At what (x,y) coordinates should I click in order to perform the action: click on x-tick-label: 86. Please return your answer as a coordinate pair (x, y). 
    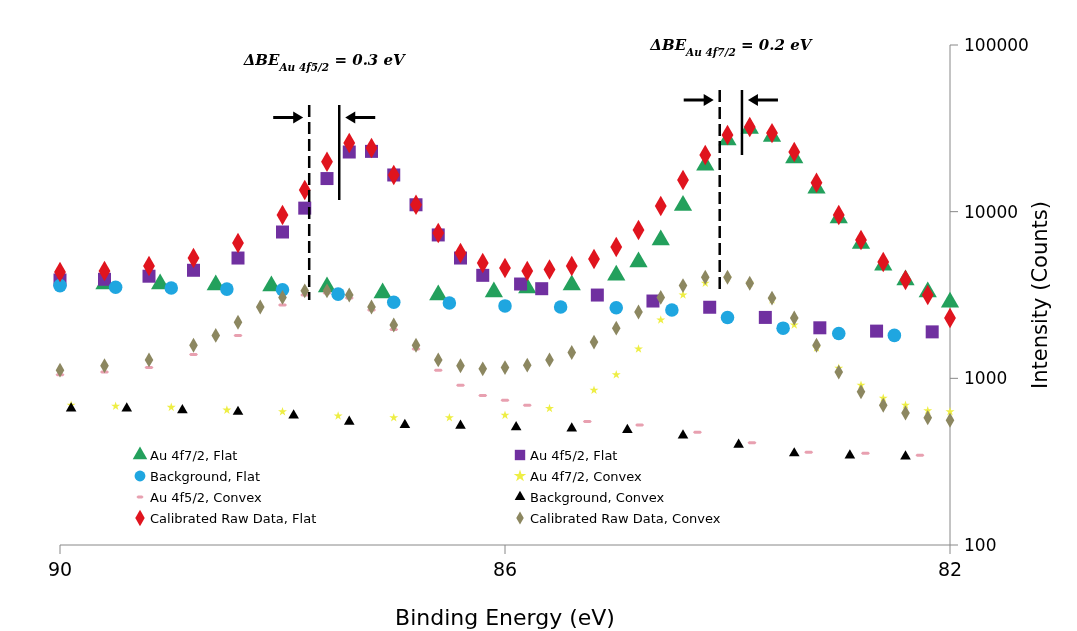
    Looking at the image, I should click on (505, 569).